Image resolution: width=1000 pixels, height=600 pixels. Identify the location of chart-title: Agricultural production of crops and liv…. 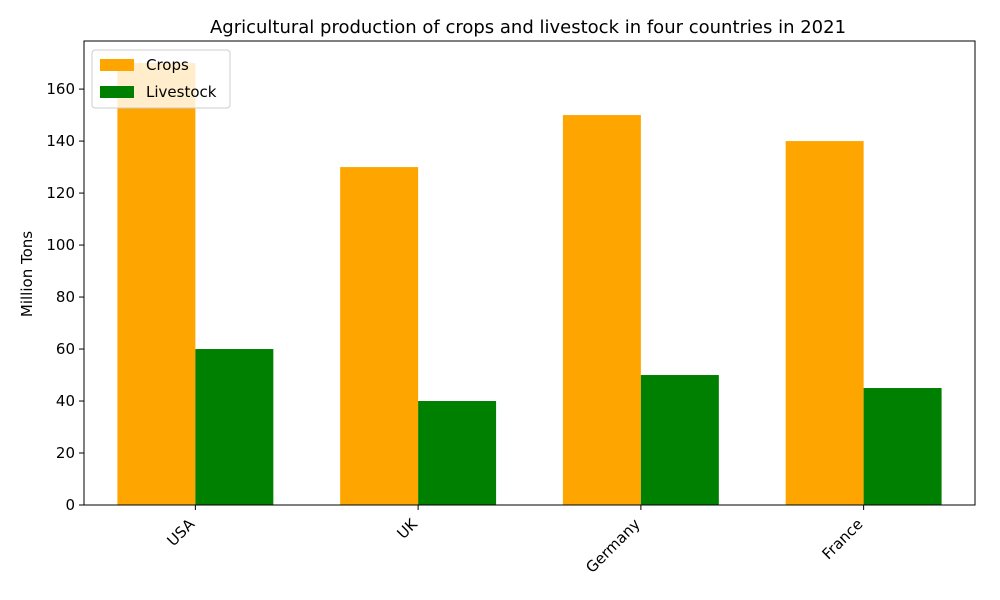
(528, 27).